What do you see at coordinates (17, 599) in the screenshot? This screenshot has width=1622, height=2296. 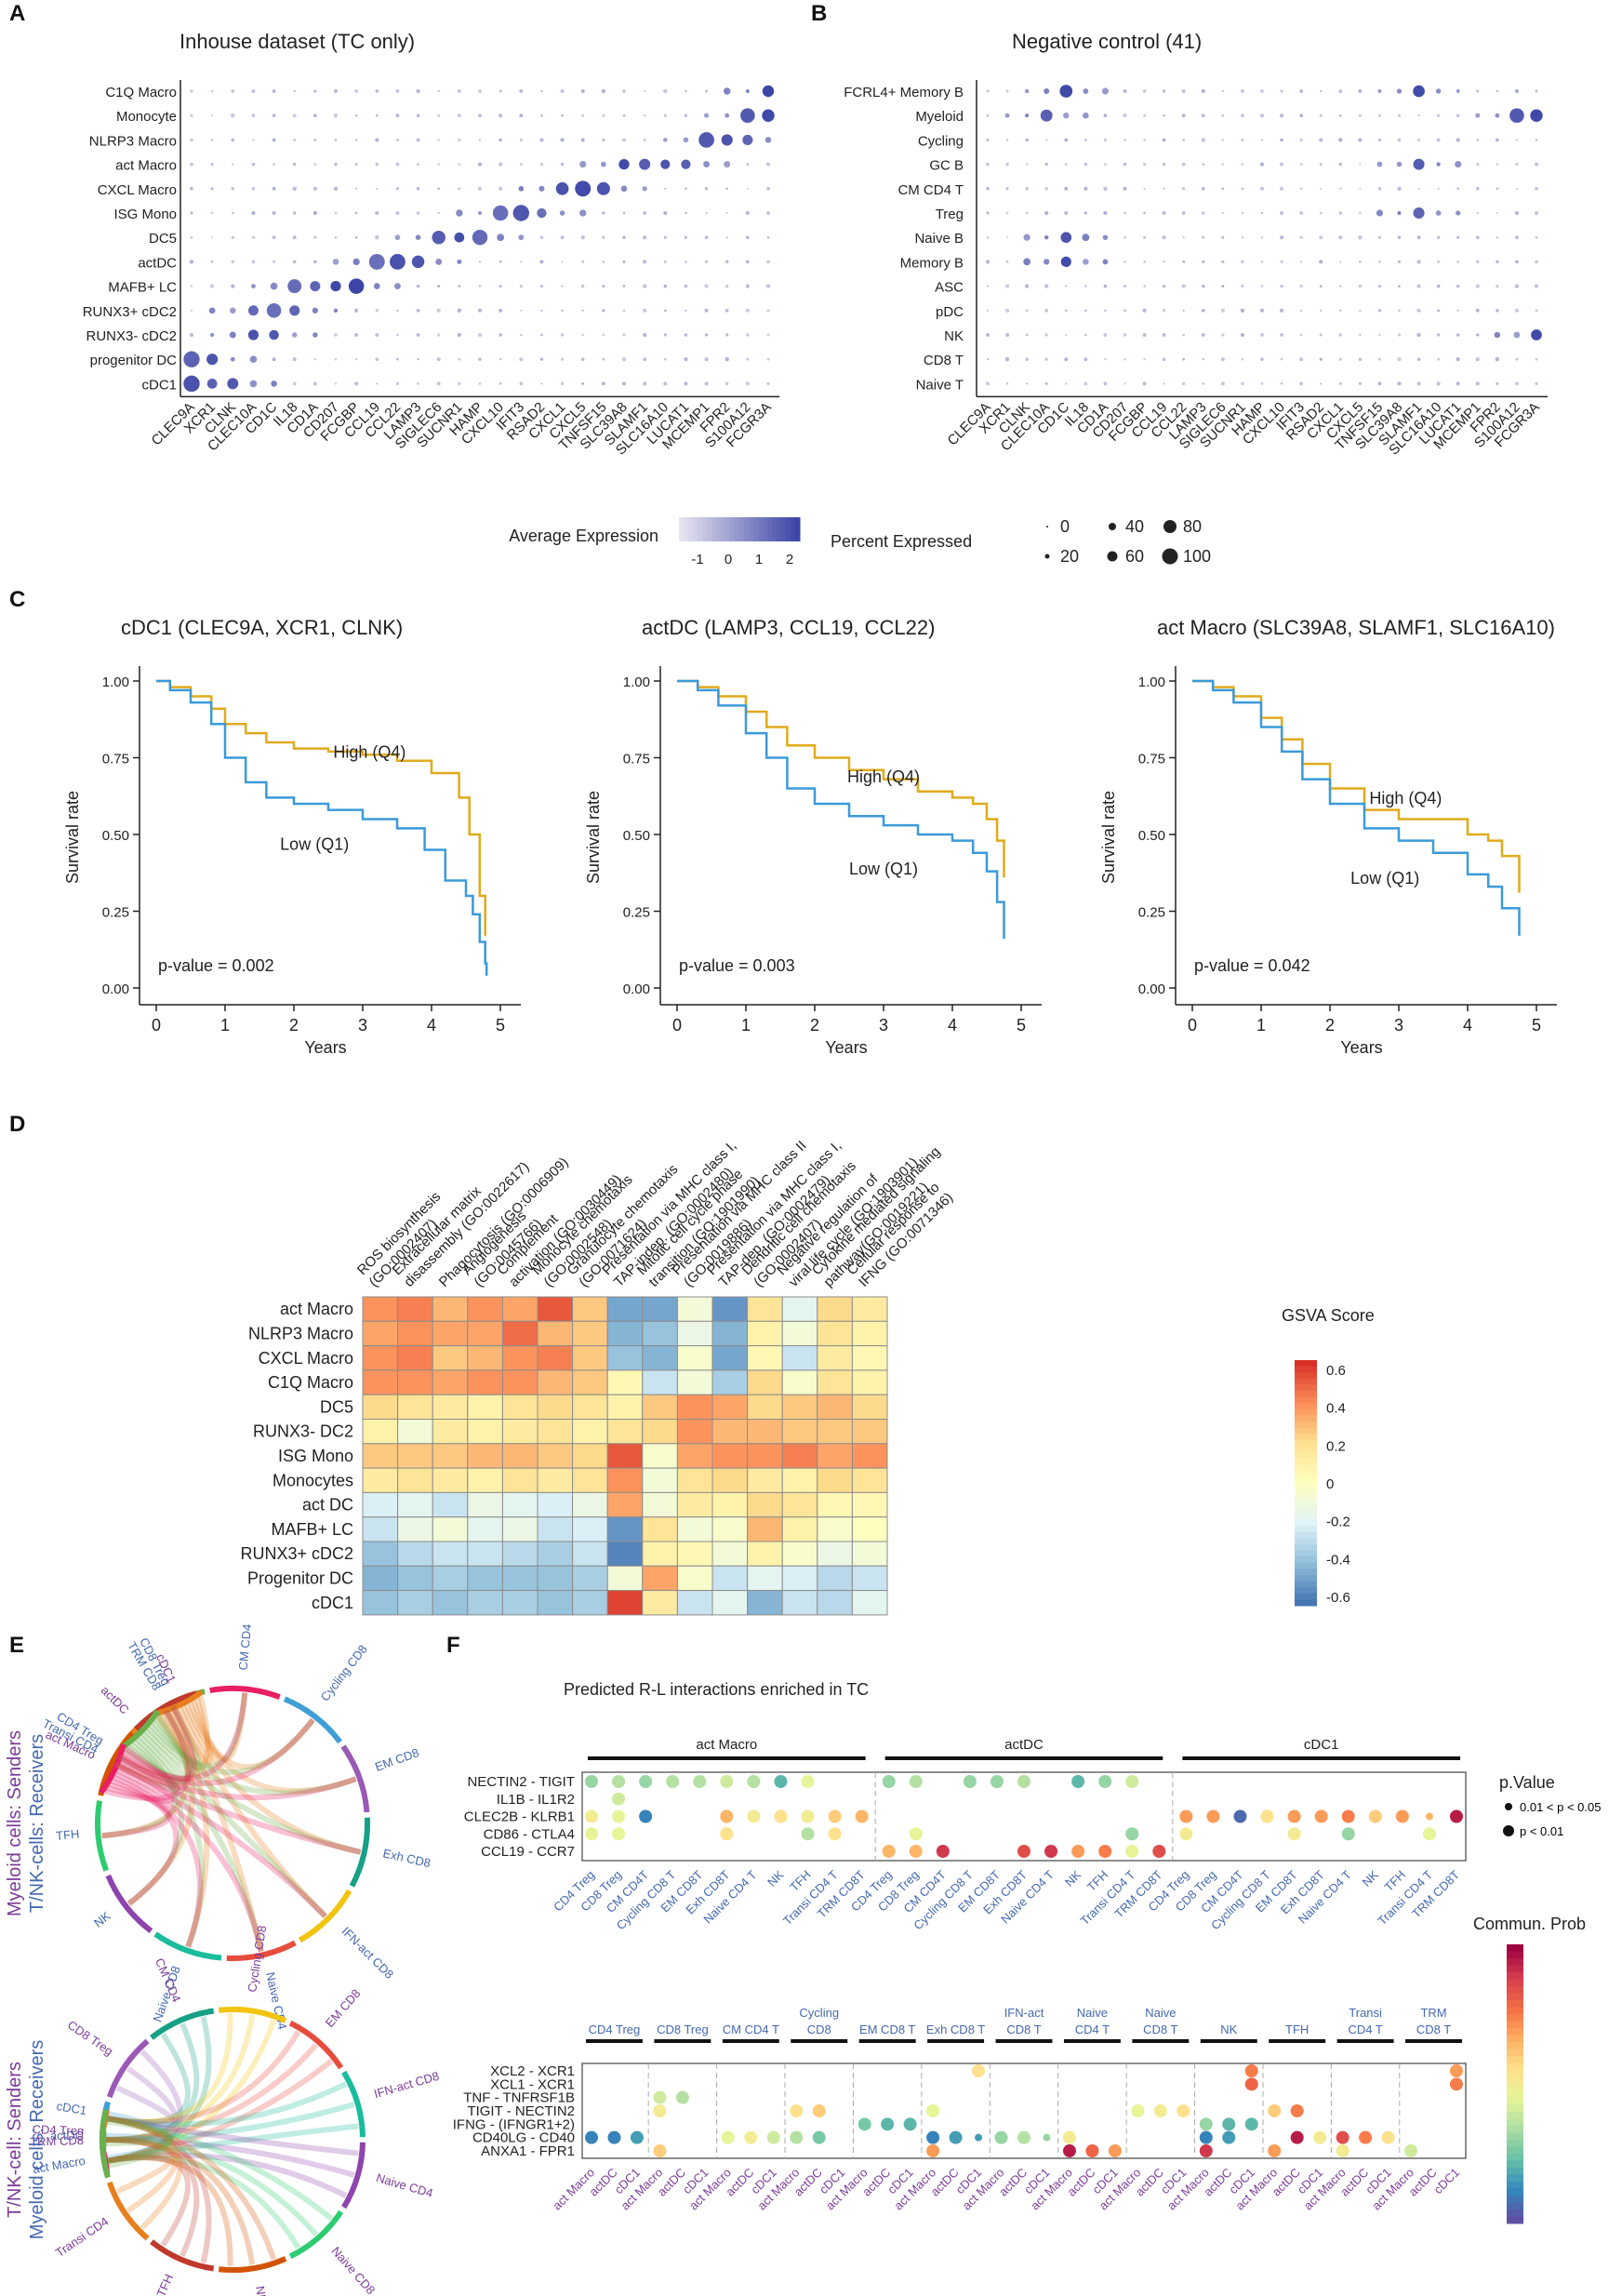 I see `panel-letter-c: C` at bounding box center [17, 599].